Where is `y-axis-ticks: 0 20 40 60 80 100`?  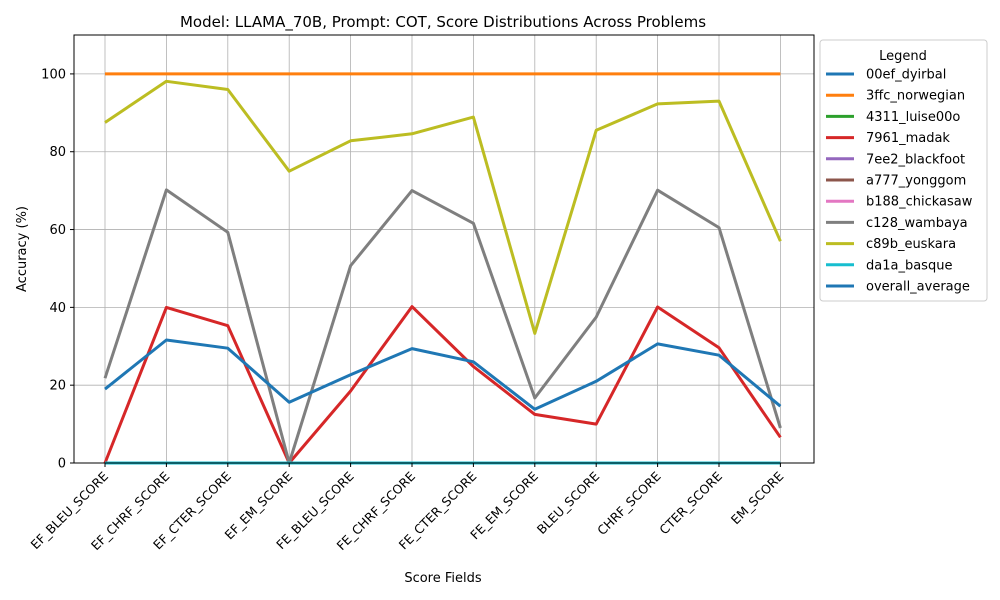
y-axis-ticks: 0 20 40 60 80 100 is located at coordinates (57, 269).